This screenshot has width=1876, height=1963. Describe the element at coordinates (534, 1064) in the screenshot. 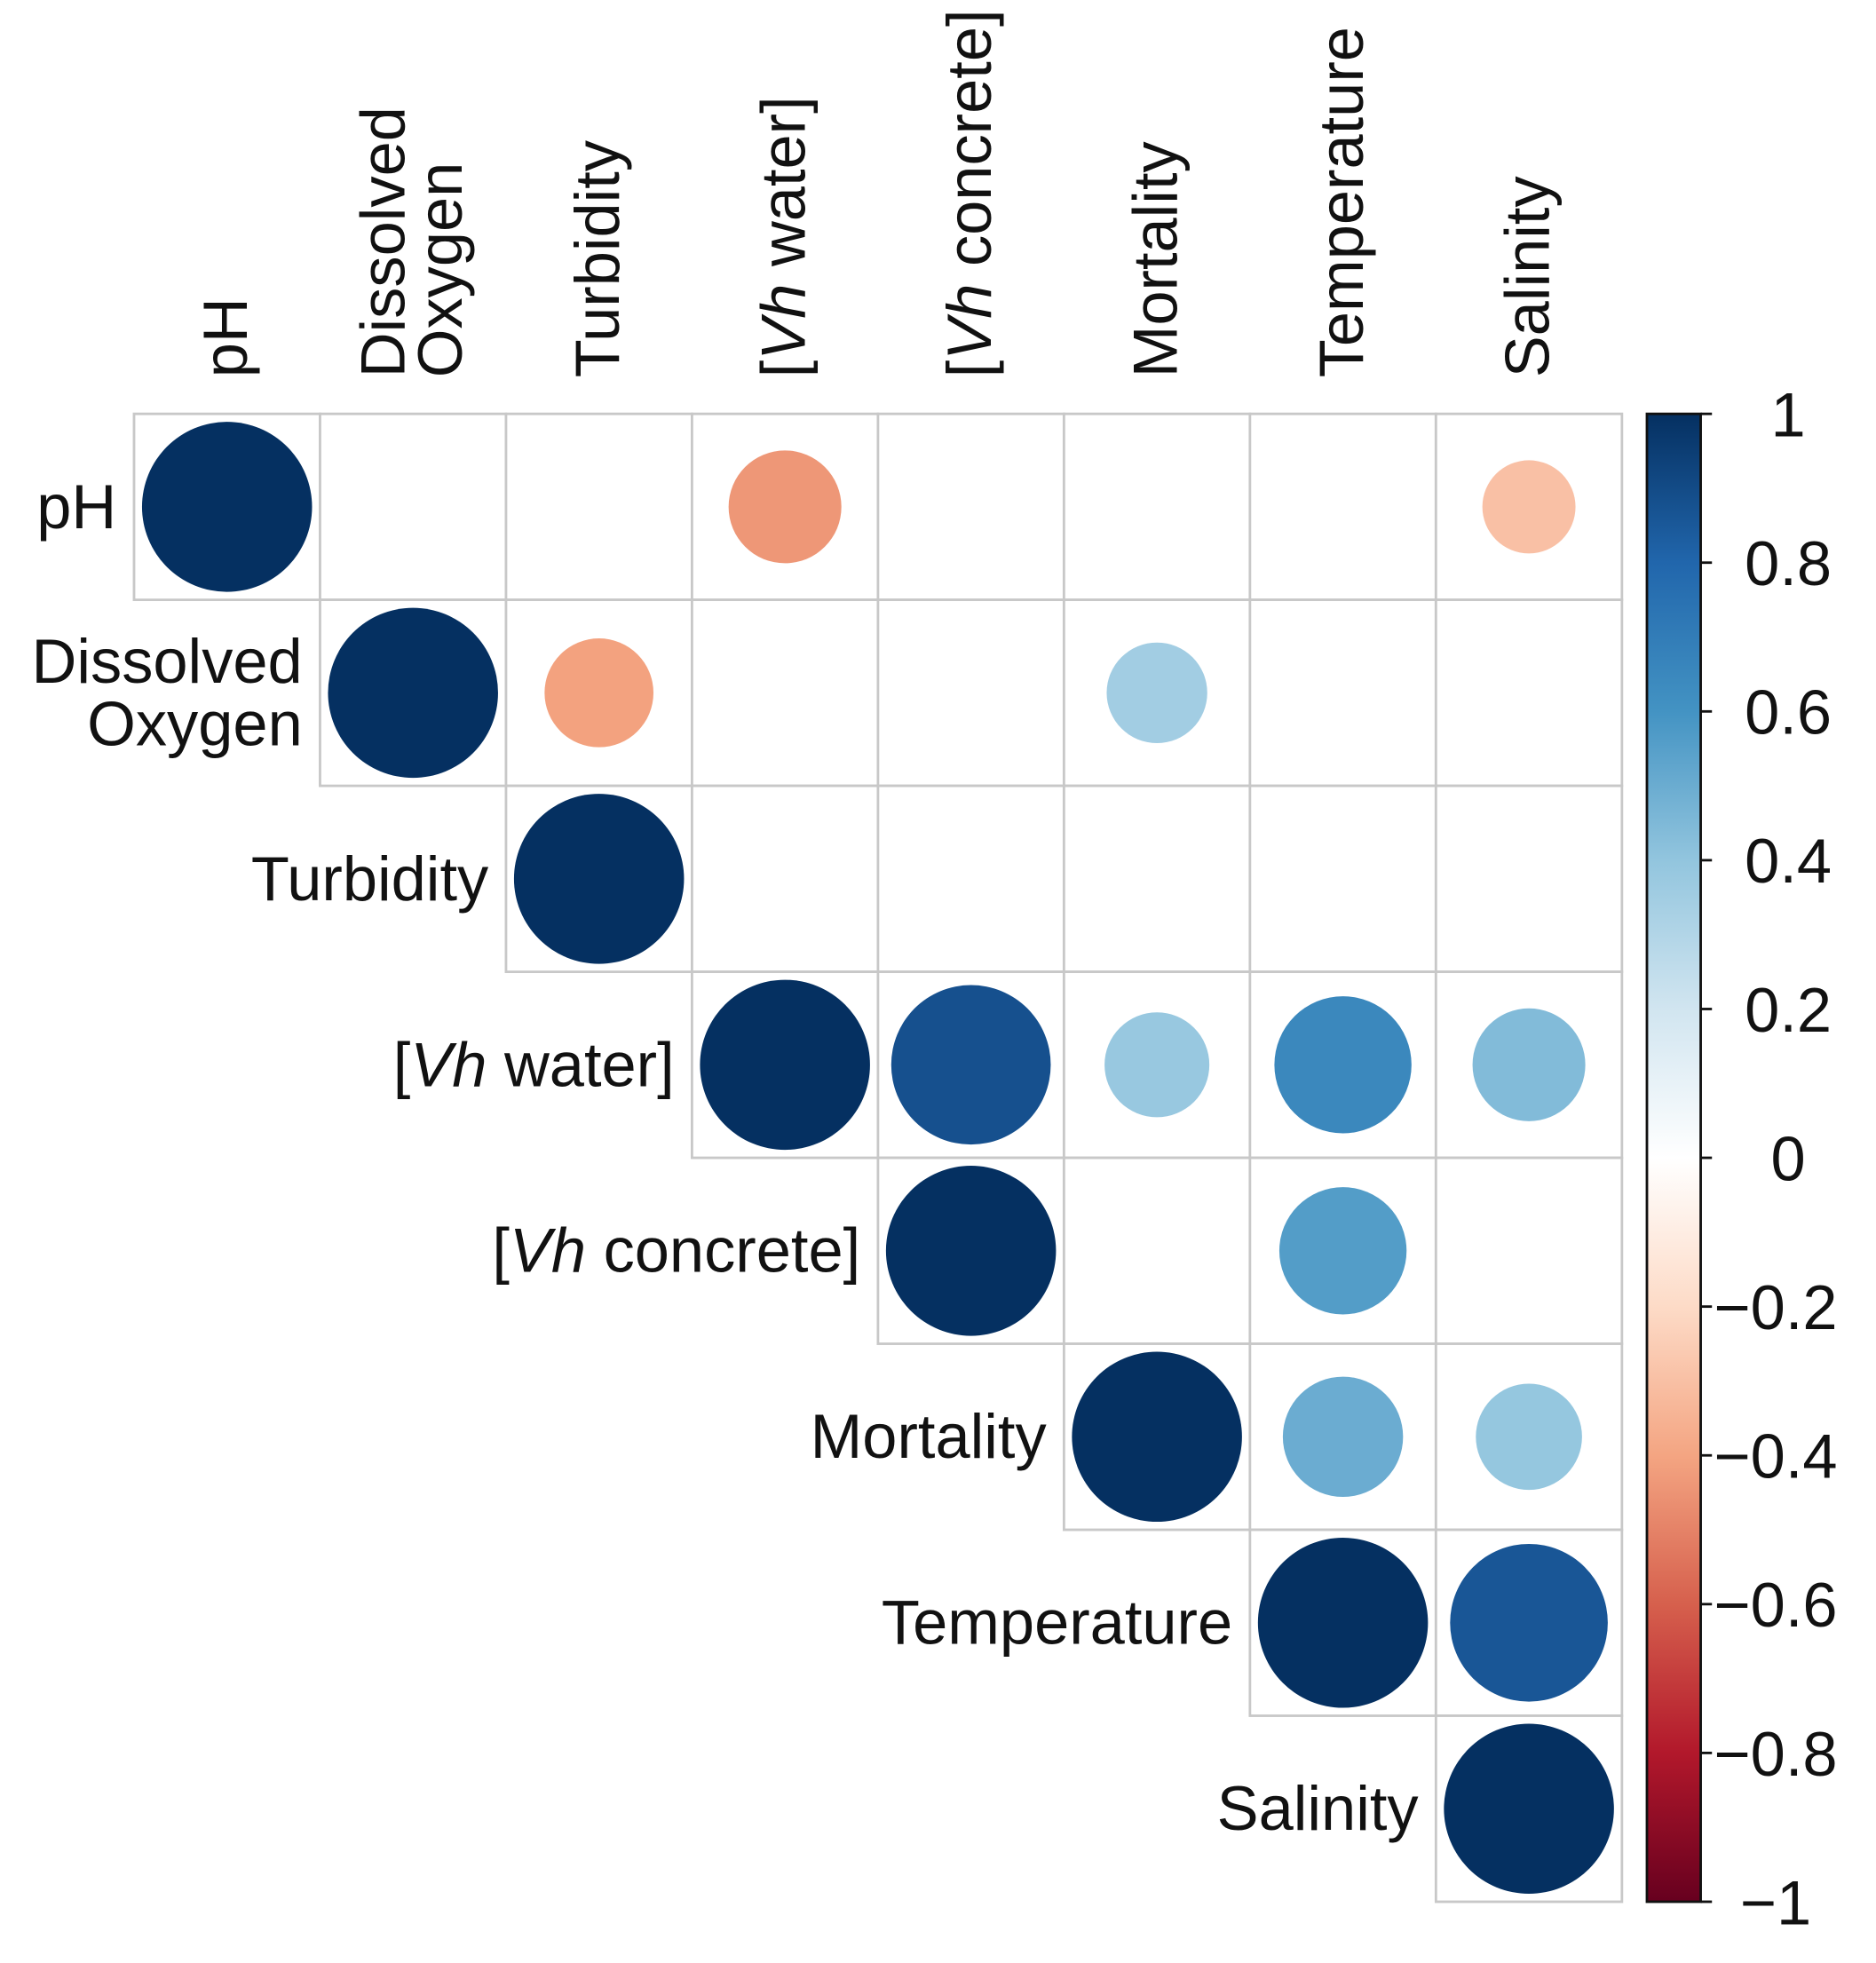

I see `row-label: [Vh water]` at that location.